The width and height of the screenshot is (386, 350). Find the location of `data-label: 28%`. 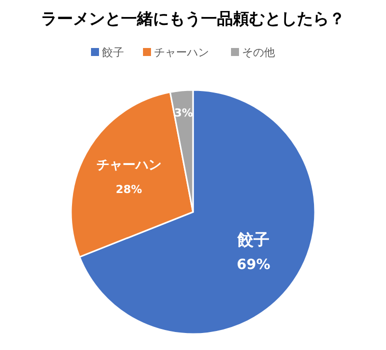

data-label: 28% is located at coordinates (129, 189).